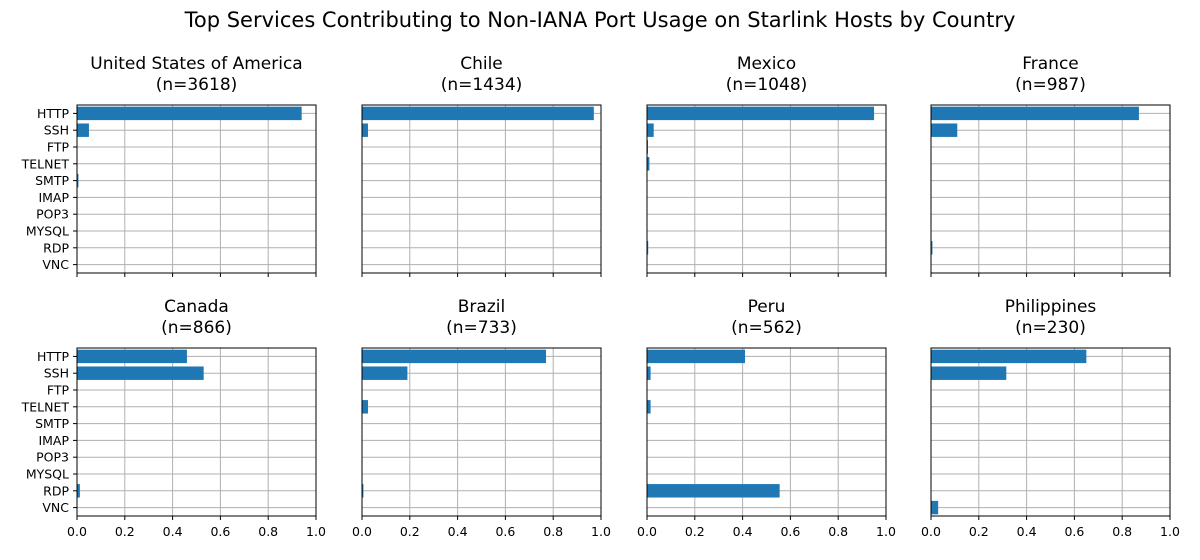 This screenshot has width=1200, height=560. What do you see at coordinates (1050, 328) in the screenshot?
I see `panel-subtitle: (n=230)` at bounding box center [1050, 328].